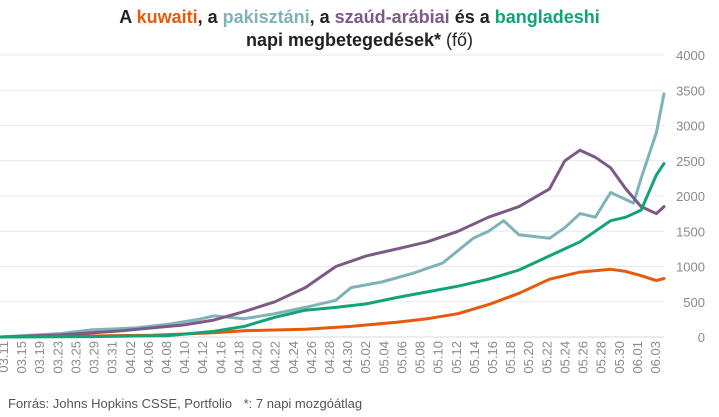  I want to click on x-tick-label: 05.04, so click(383, 357).